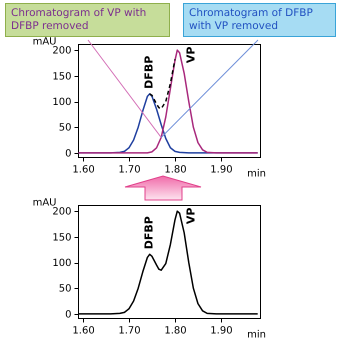  Describe the element at coordinates (149, 72) in the screenshot. I see `text: DFBP` at that location.